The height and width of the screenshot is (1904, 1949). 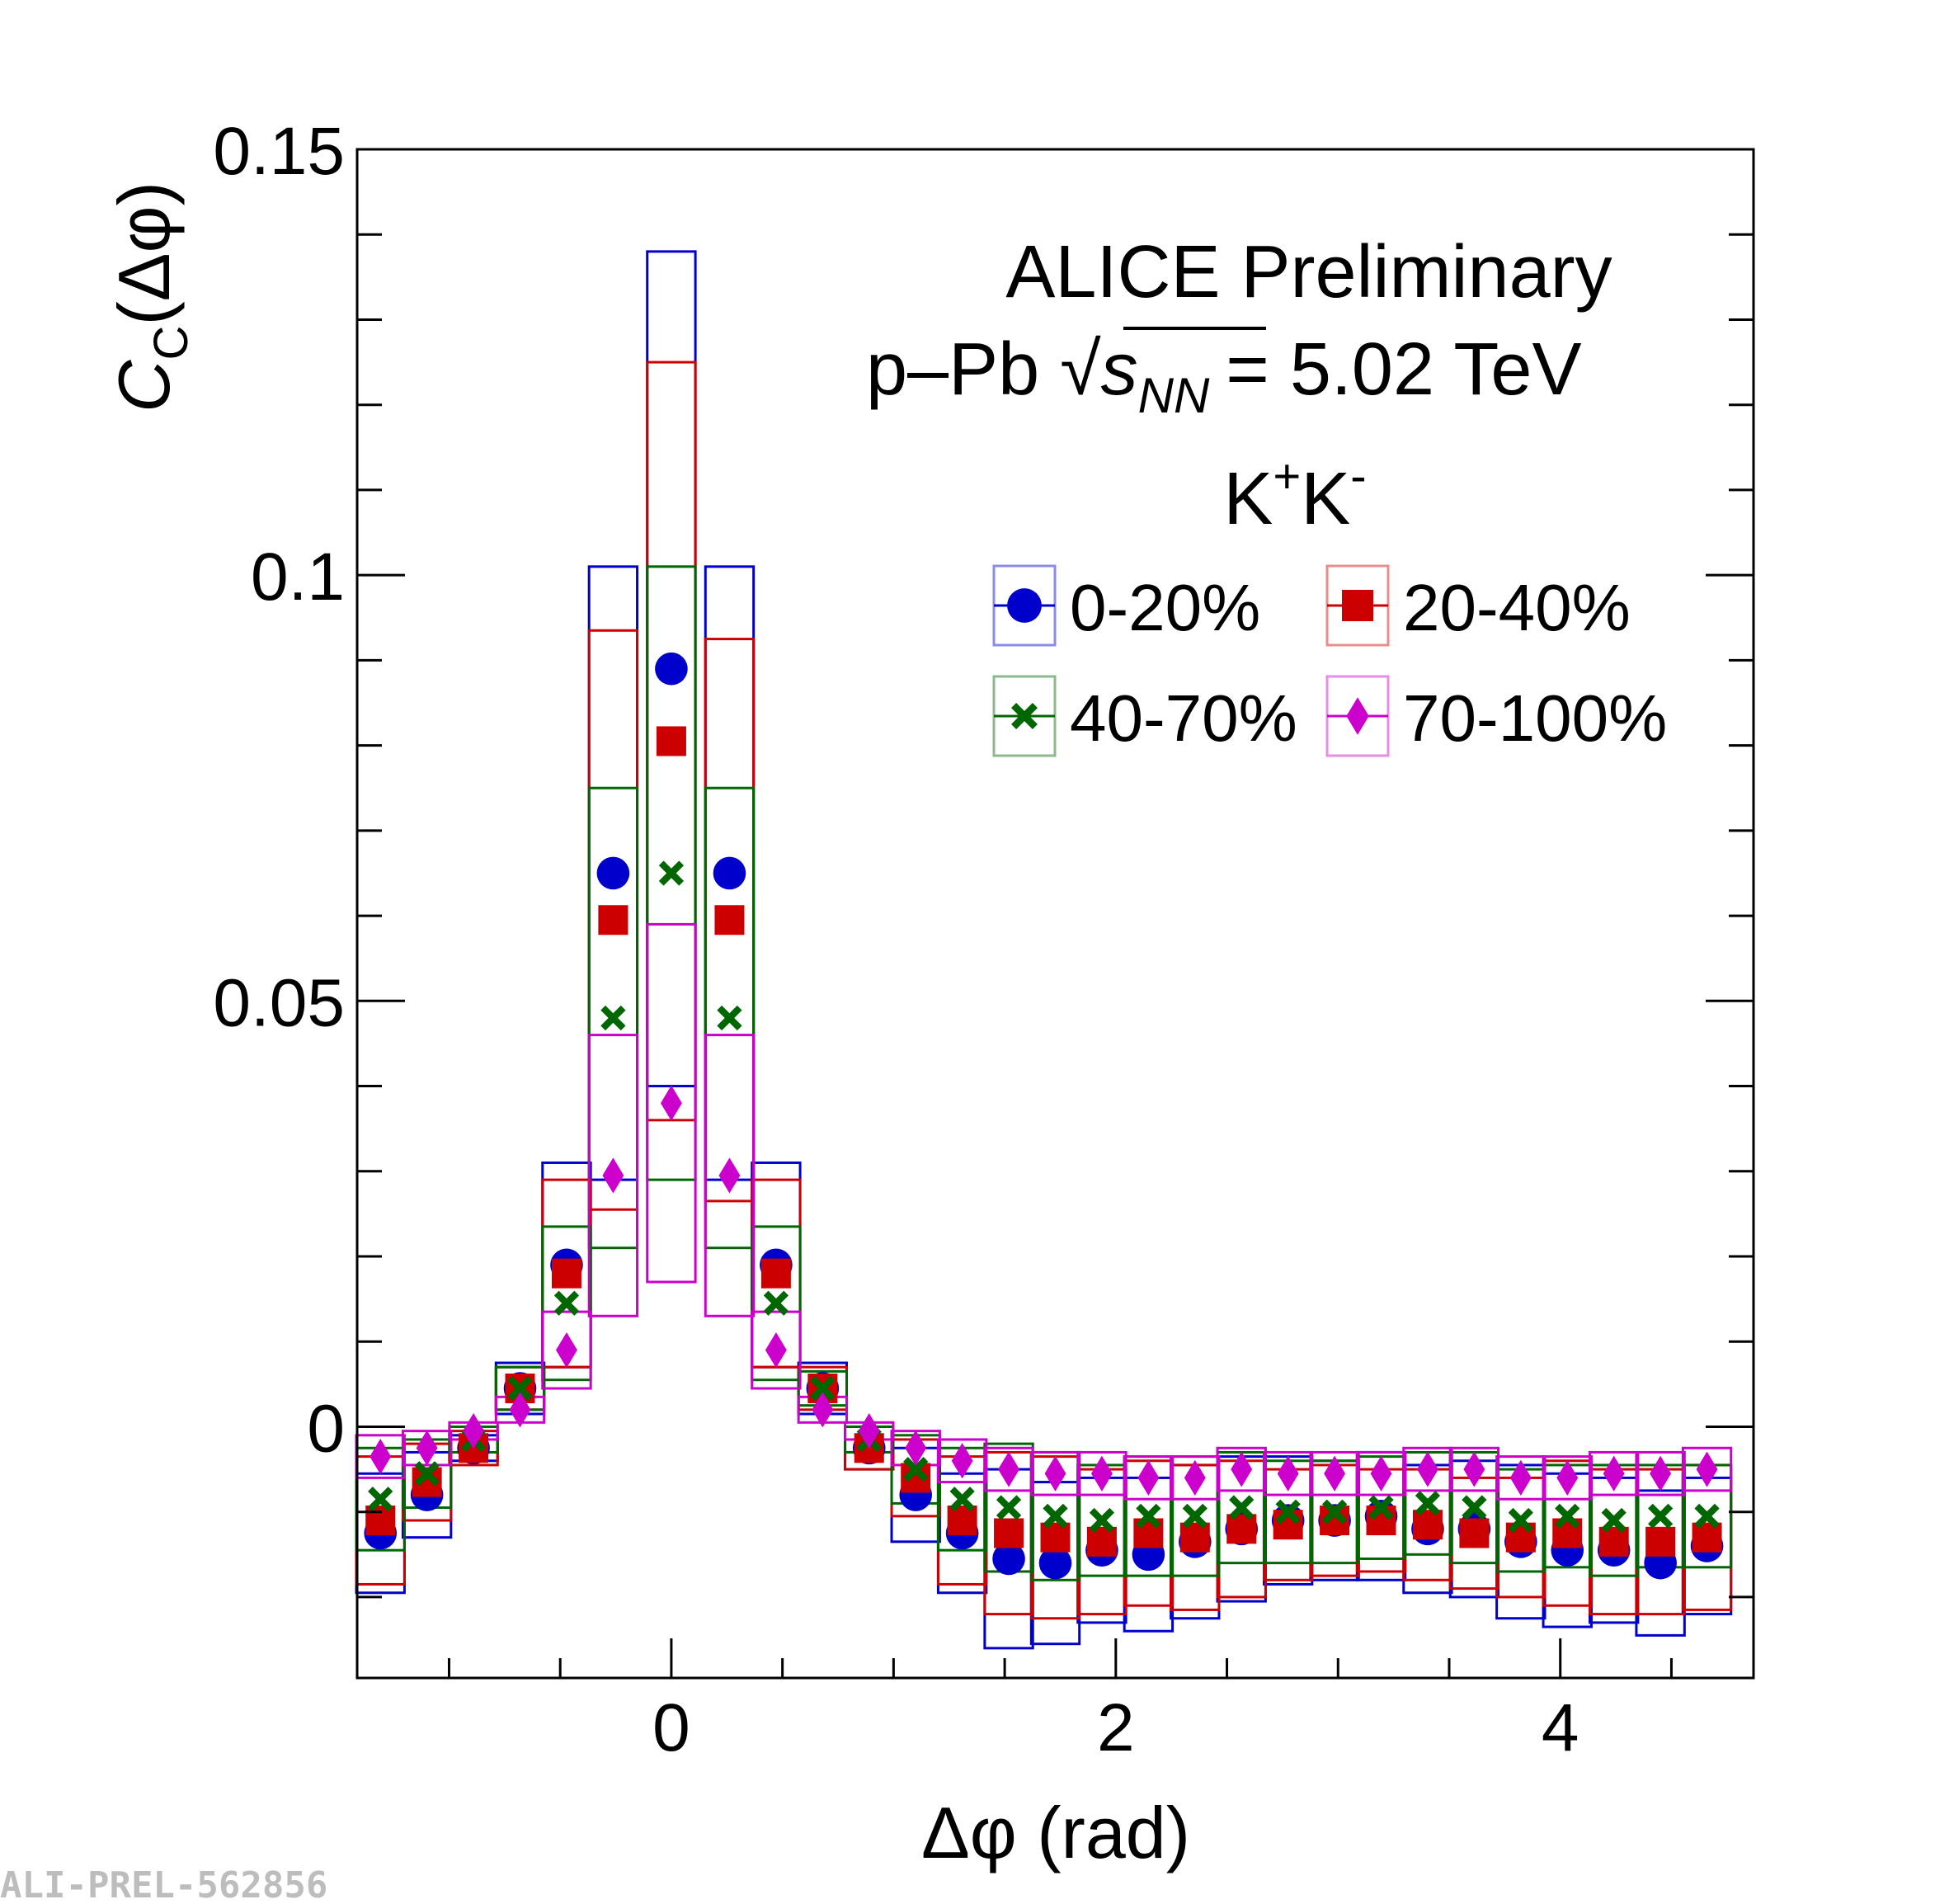 I want to click on y-tick-label: 0.15, so click(x=279, y=151).